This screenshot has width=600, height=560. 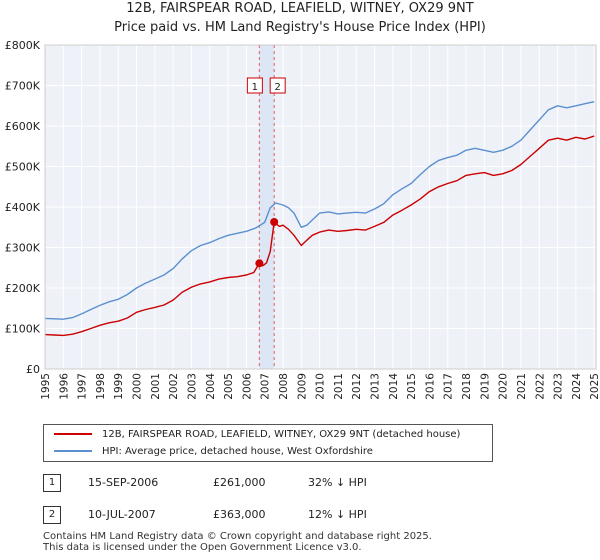 I want to click on x-tick-label: 1999, so click(x=119, y=386).